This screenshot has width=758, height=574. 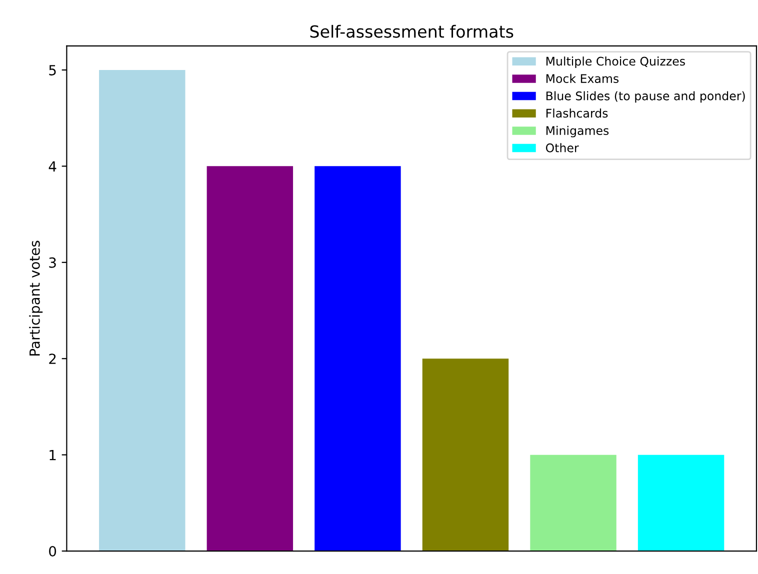 I want to click on legend-label: Flashcards, so click(x=577, y=113).